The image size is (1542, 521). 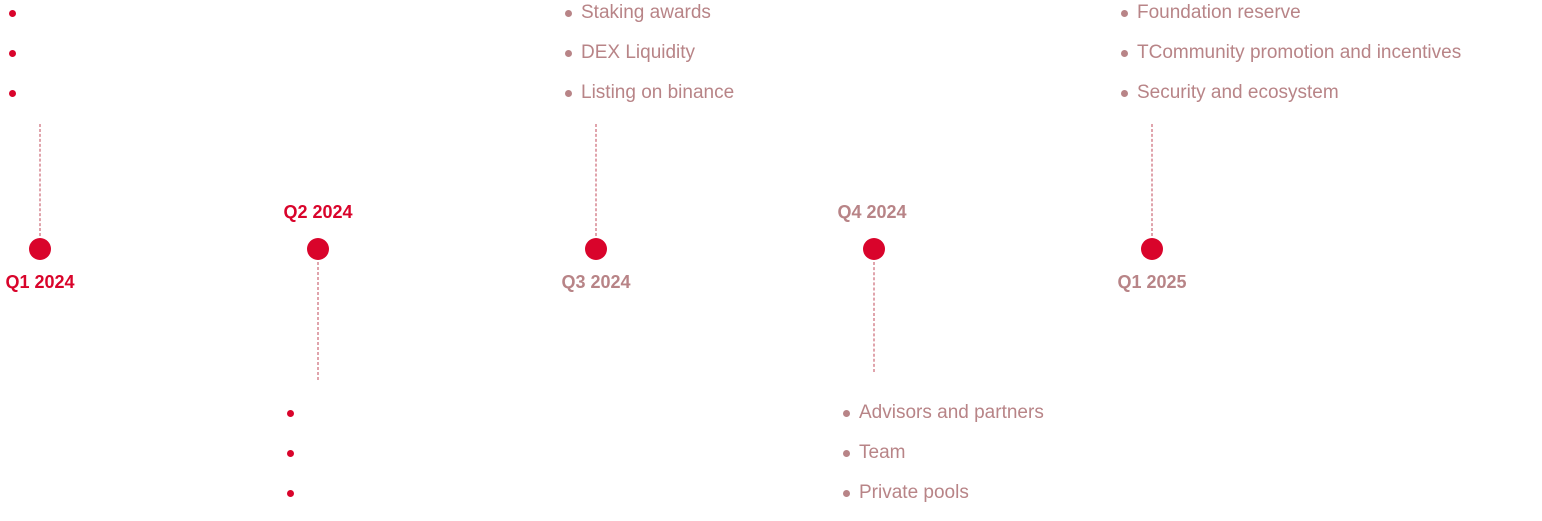 I want to click on milestone-1-items, so click(x=17, y=61).